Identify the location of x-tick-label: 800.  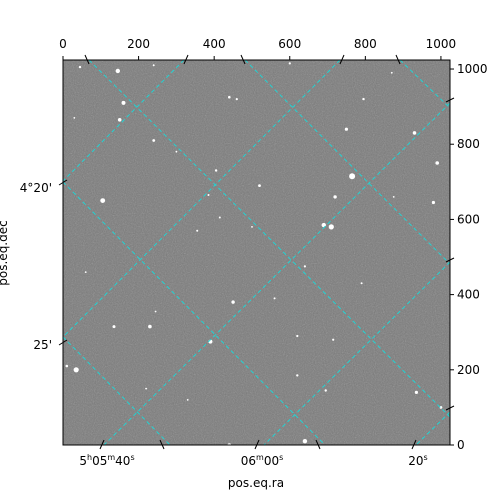
(365, 44).